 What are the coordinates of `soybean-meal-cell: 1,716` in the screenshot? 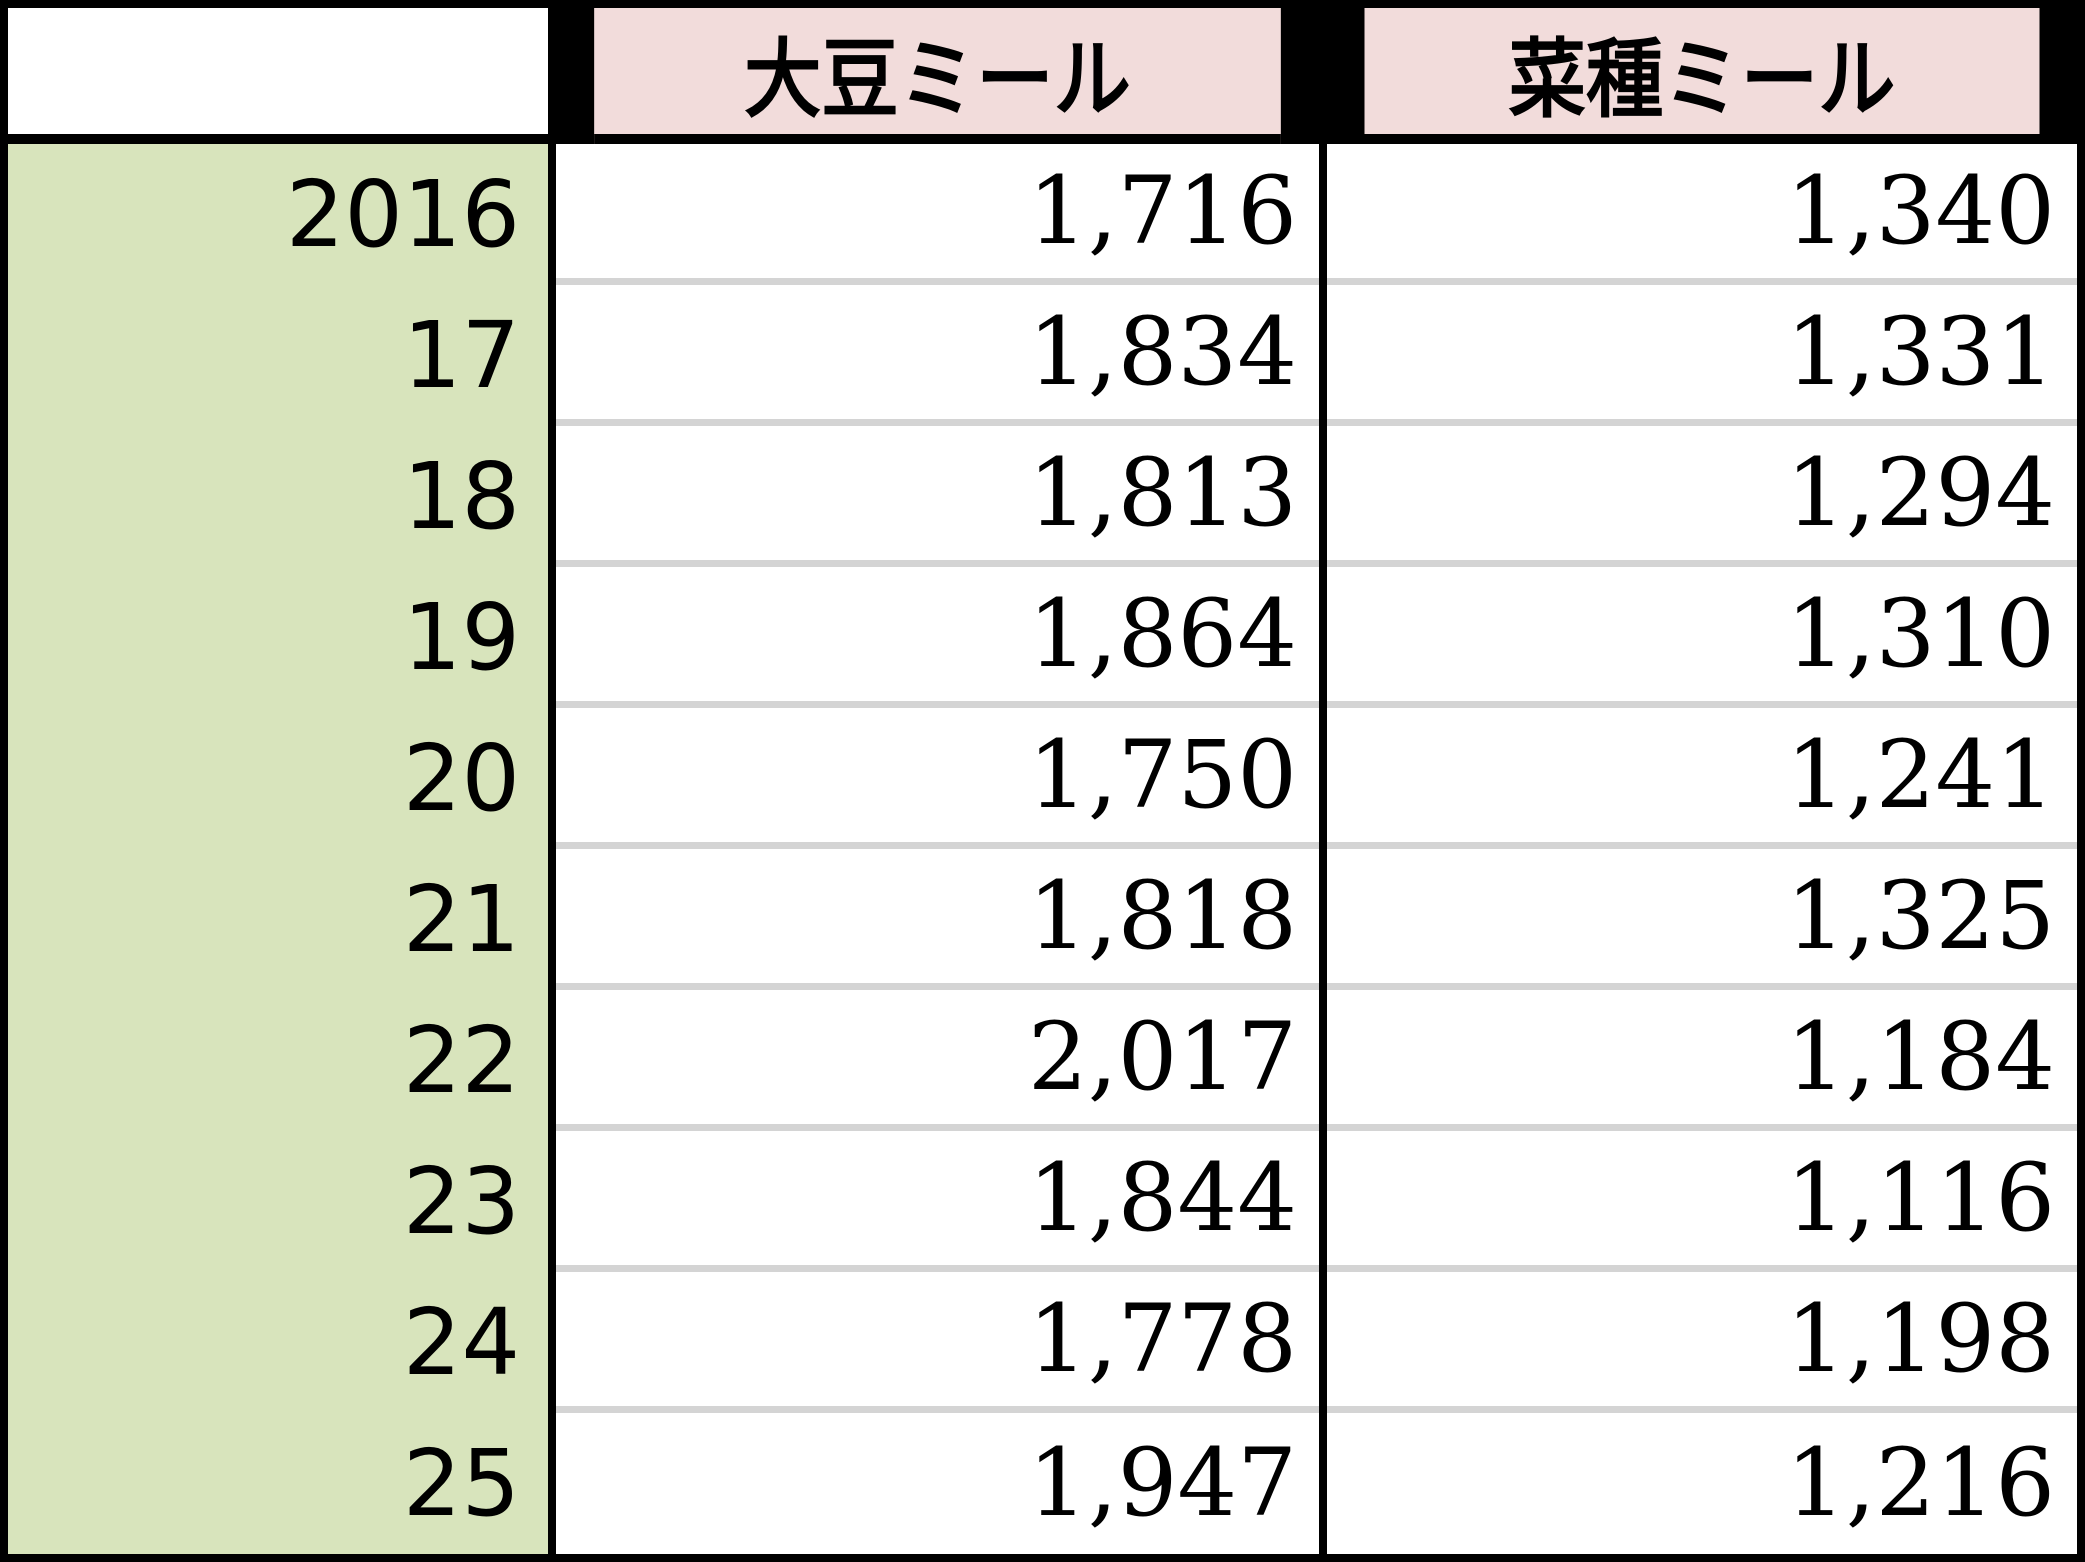 It's located at (937, 214).